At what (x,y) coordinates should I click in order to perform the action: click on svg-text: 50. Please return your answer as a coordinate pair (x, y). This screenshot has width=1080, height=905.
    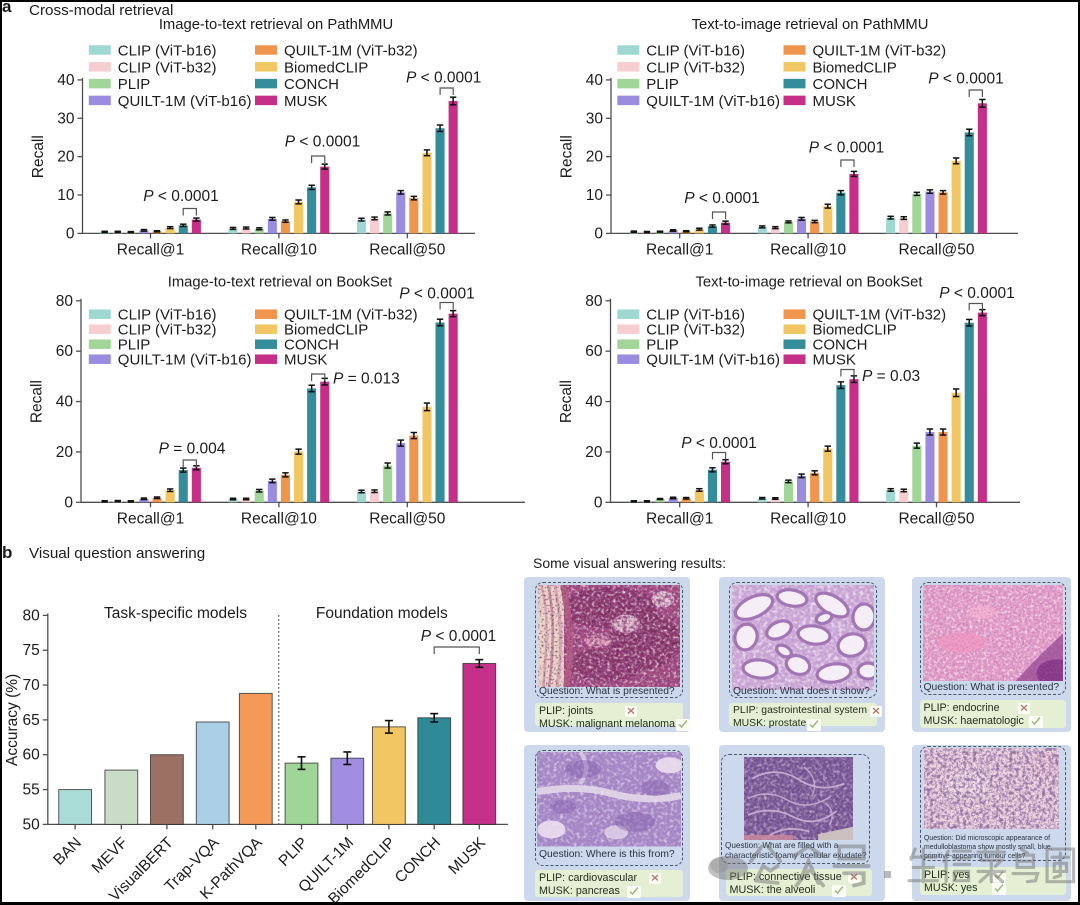
    Looking at the image, I should click on (32, 824).